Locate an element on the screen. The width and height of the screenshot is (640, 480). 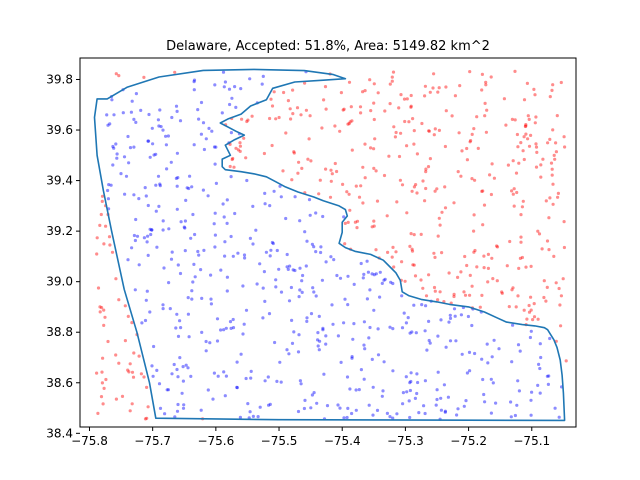
y-tick-label: 39.2 is located at coordinates (59, 231).